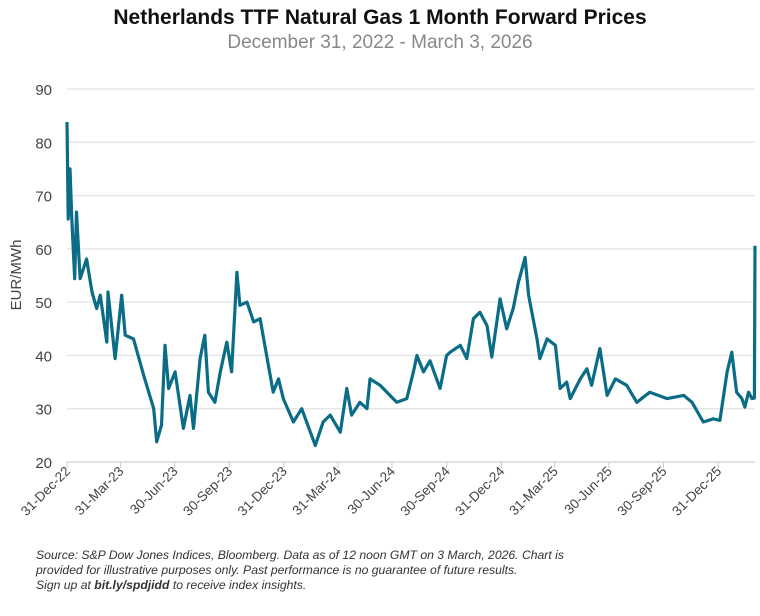 Image resolution: width=760 pixels, height=616 pixels. Describe the element at coordinates (533, 491) in the screenshot. I see `x-tick-label: 31-Mar-25` at that location.